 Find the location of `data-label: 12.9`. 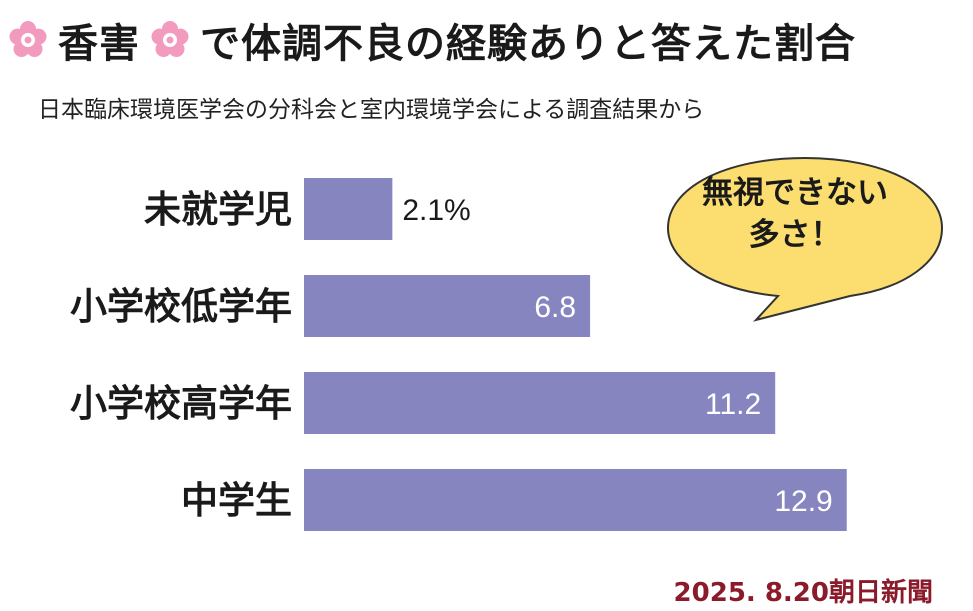

data-label: 12.9 is located at coordinates (803, 501).